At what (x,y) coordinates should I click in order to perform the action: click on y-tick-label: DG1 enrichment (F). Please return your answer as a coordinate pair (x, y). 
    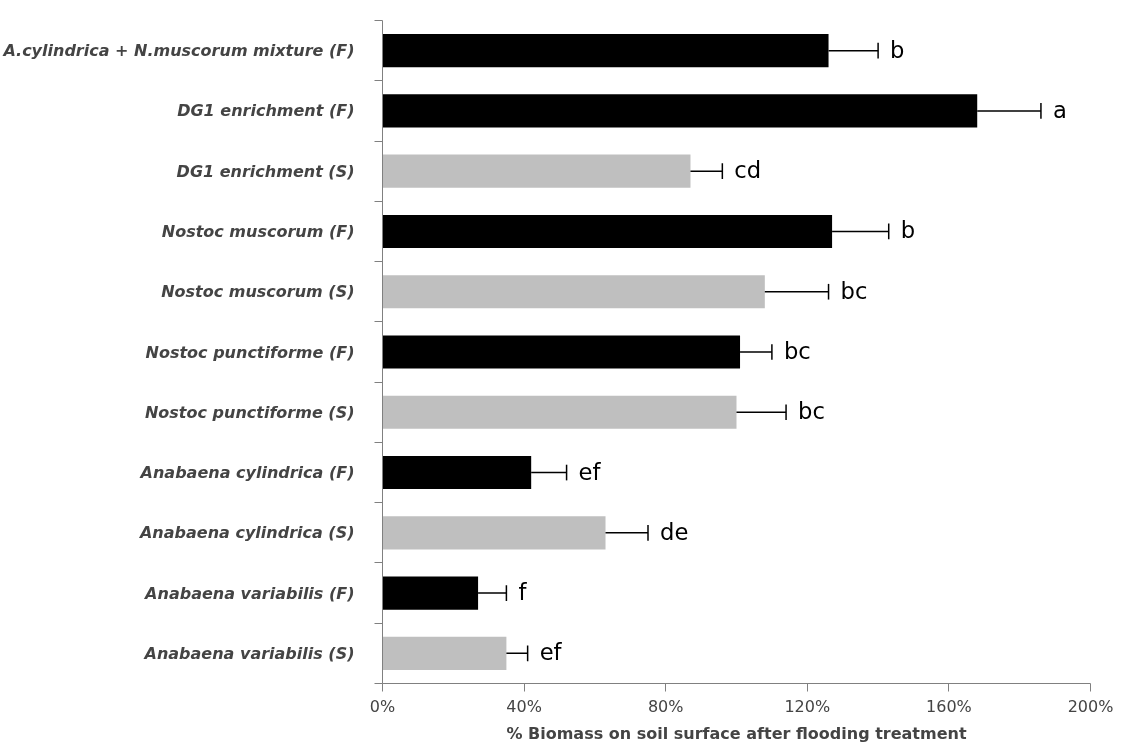
    Looking at the image, I should click on (266, 111).